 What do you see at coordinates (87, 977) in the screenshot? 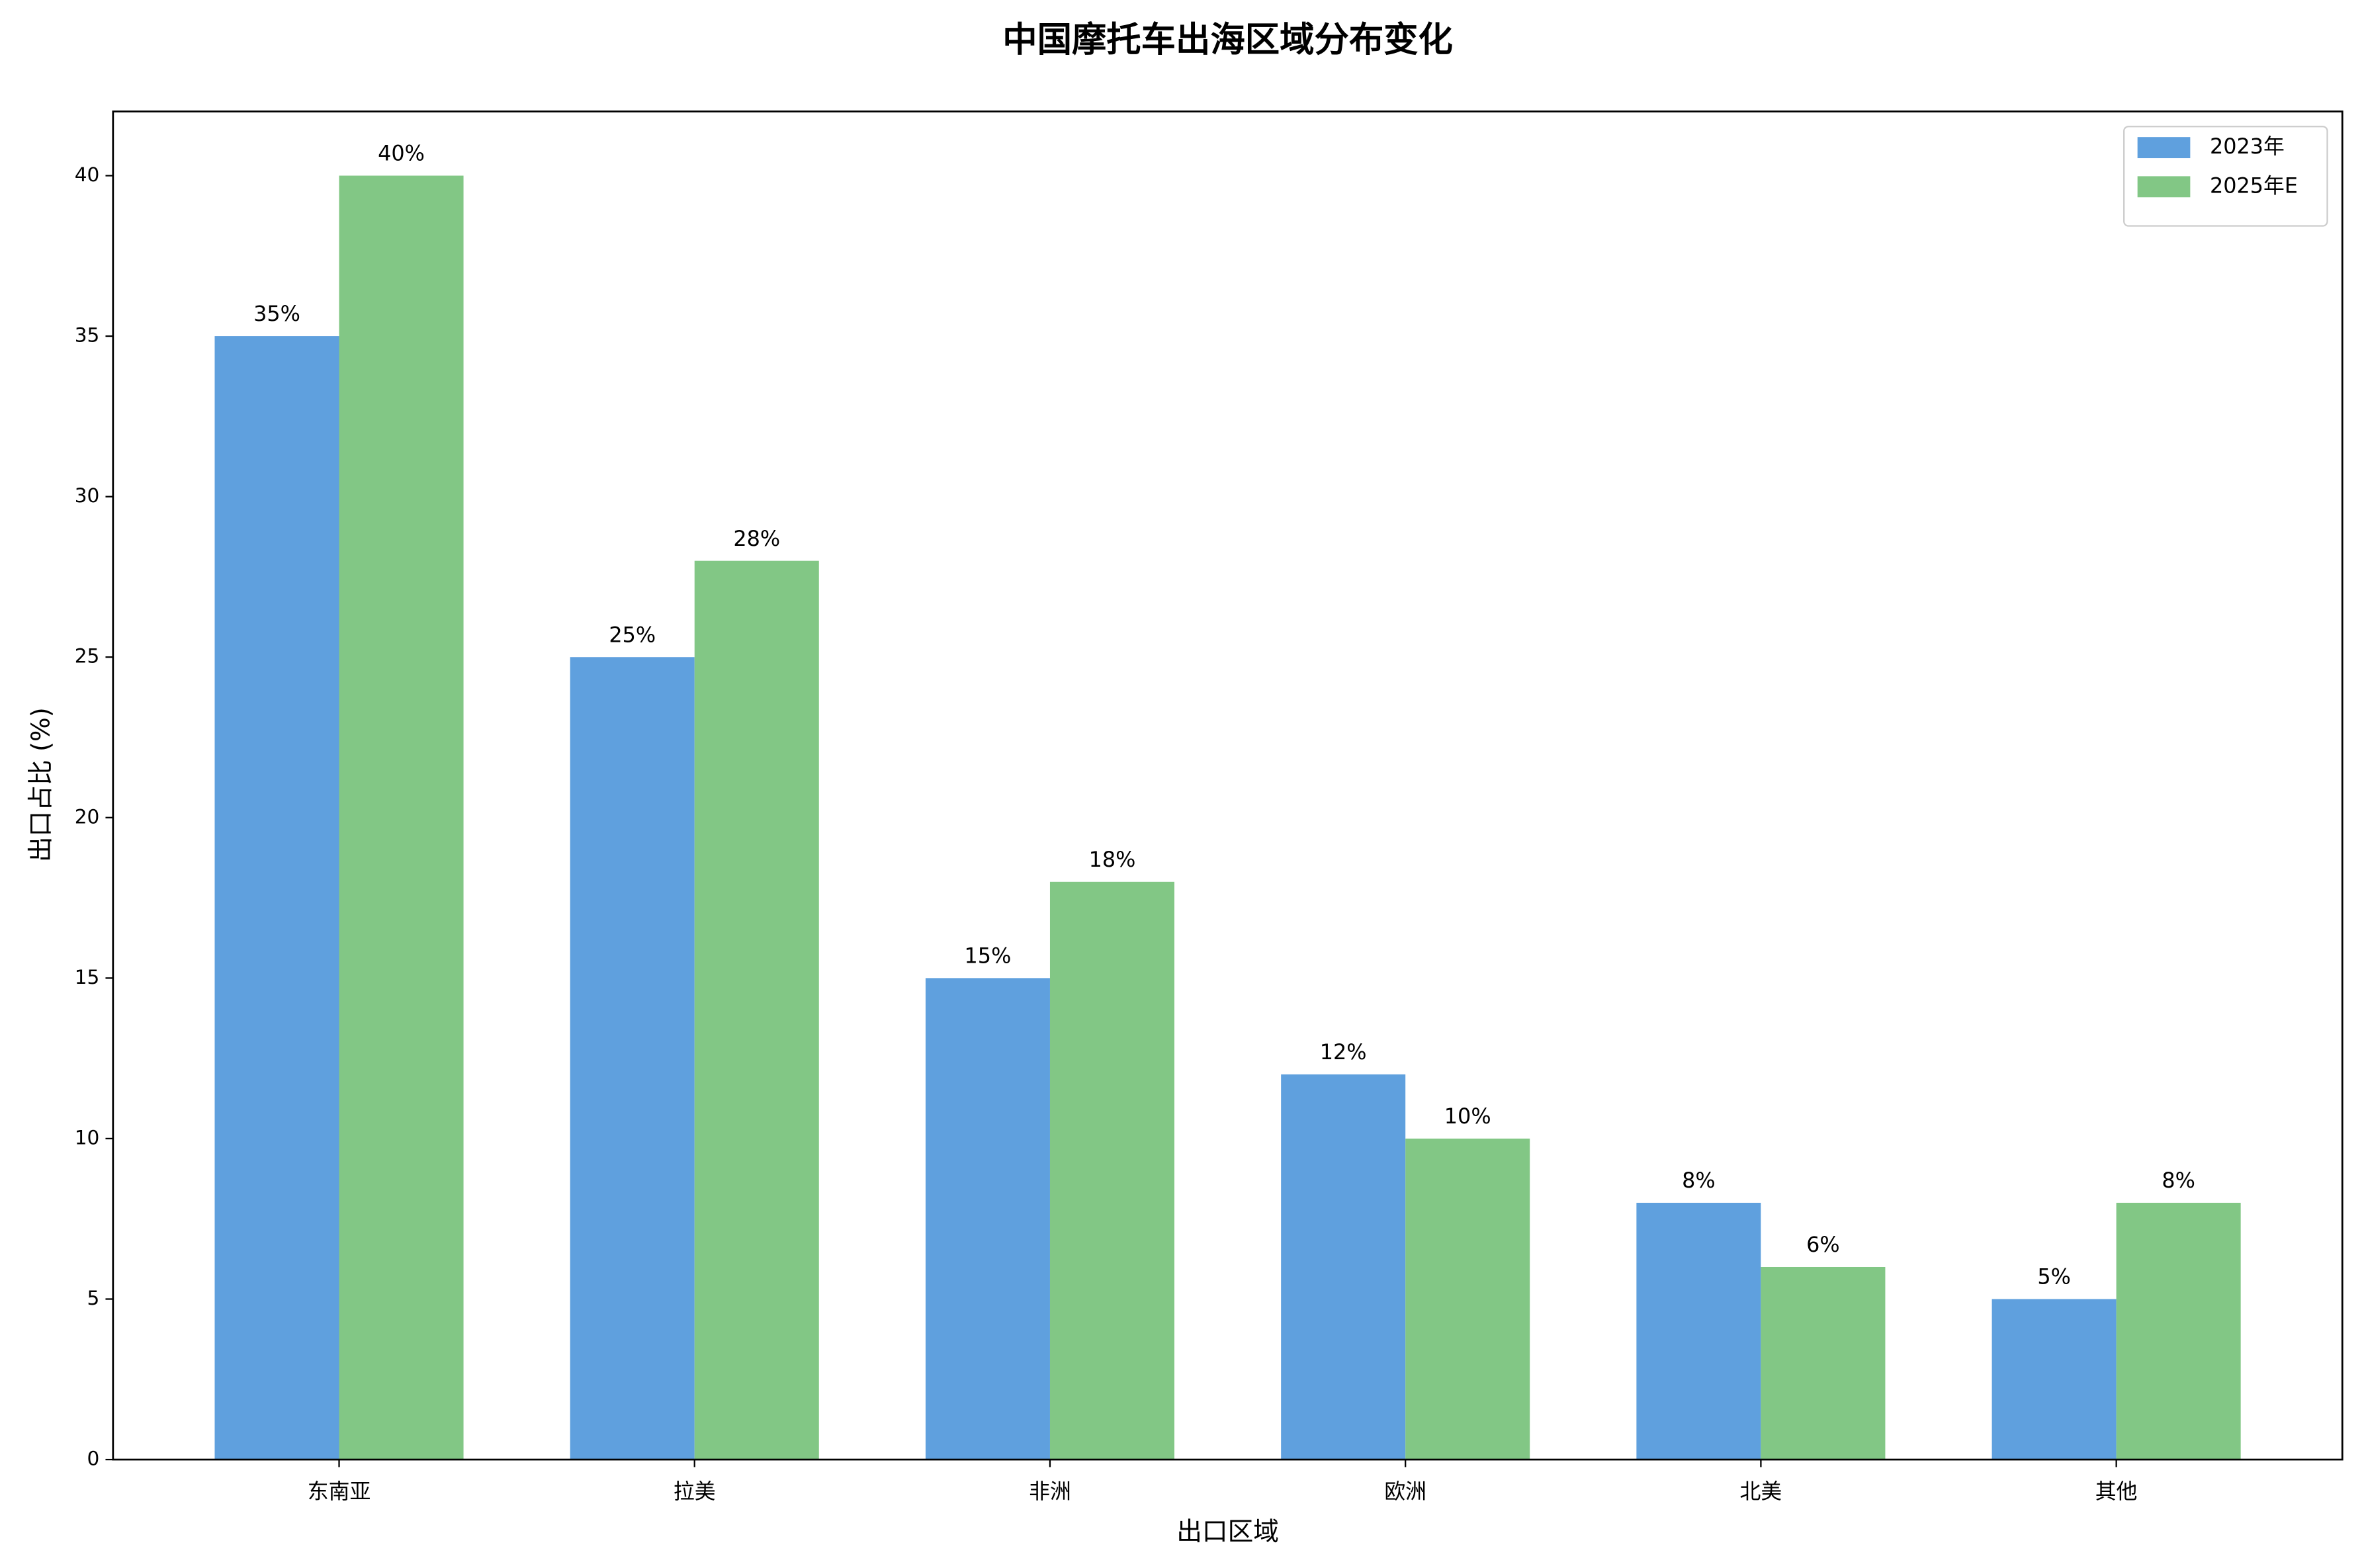
I see `y-tick-label: 15` at bounding box center [87, 977].